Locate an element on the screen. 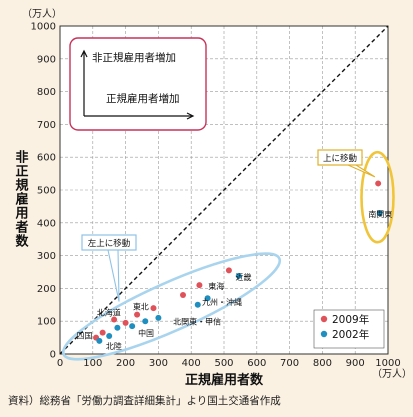  inset-horizontal-label: 正規雇用者増加 is located at coordinates (143, 98).